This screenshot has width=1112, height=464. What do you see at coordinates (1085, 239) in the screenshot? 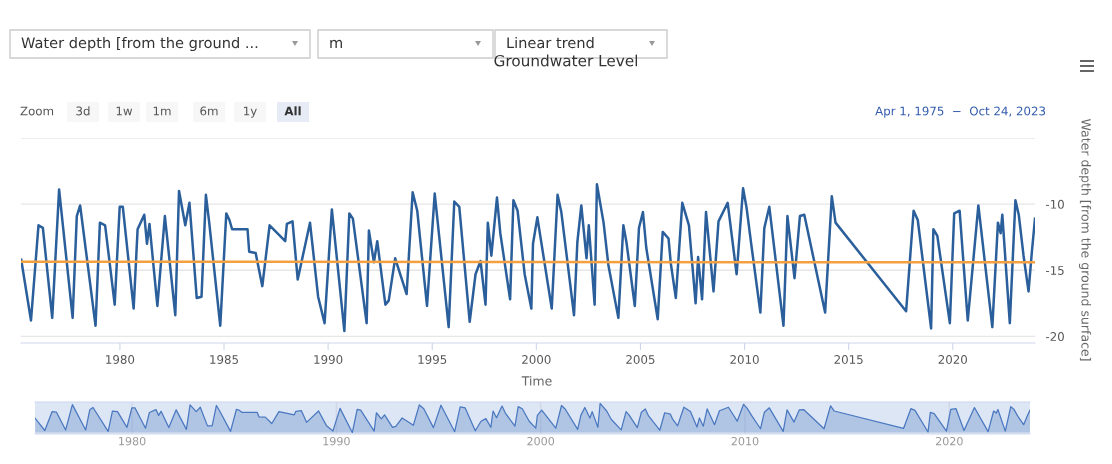
I see `y-axis-title: Water depth [from the ground surface]` at bounding box center [1085, 239].